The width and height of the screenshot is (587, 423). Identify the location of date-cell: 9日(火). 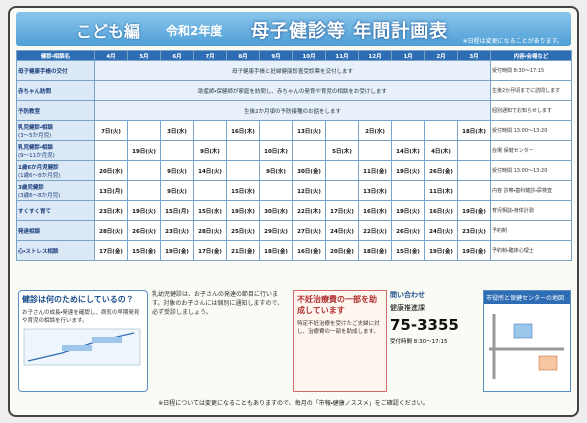
(177, 190).